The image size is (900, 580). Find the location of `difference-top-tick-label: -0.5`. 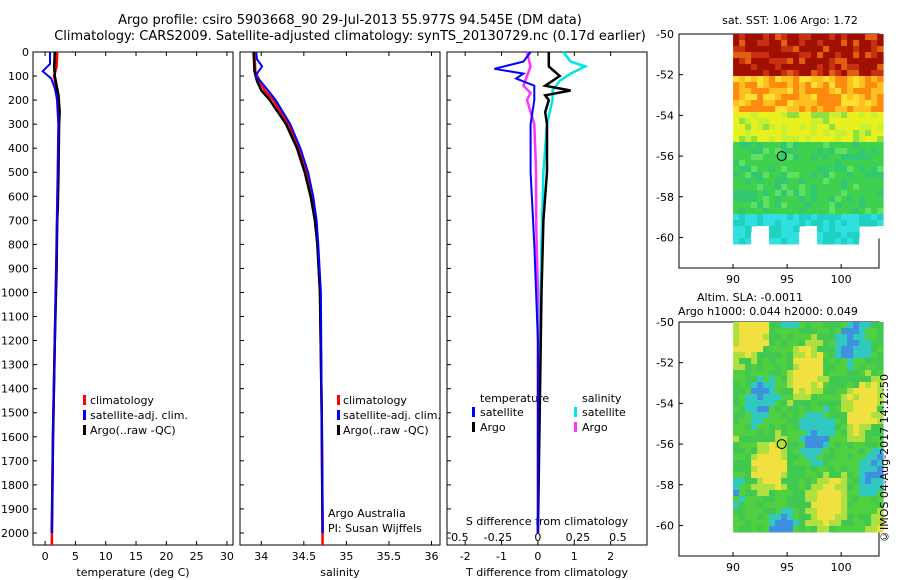

difference-top-tick-label: -0.5 is located at coordinates (457, 537).